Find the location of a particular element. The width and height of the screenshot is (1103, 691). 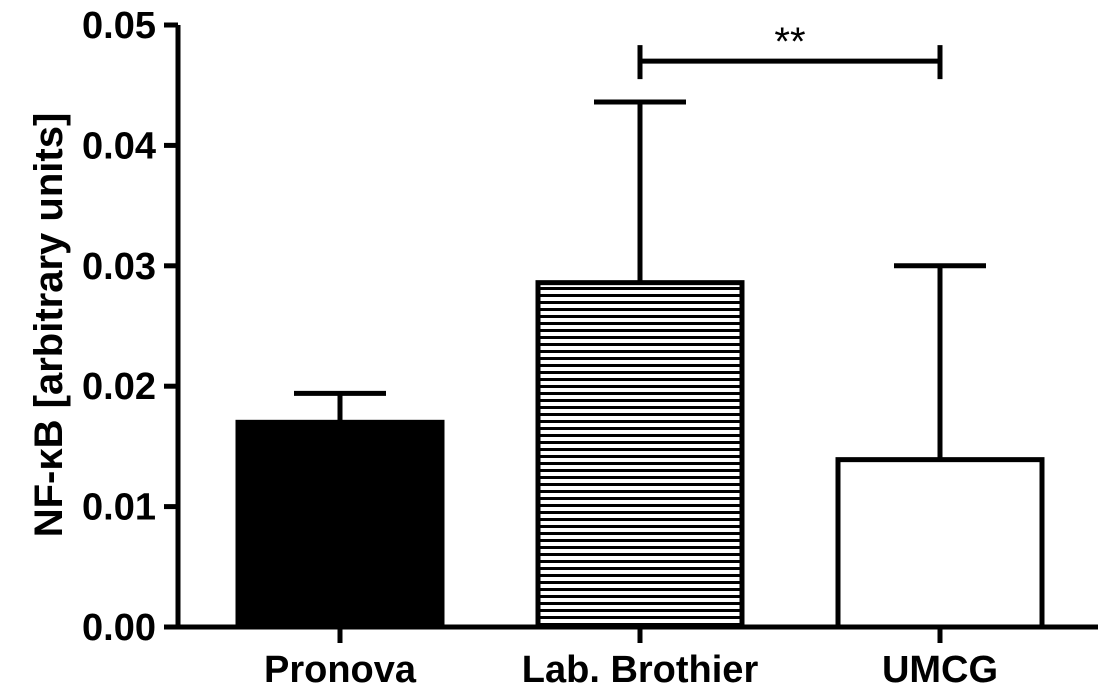

bar-umcg is located at coordinates (940, 543).